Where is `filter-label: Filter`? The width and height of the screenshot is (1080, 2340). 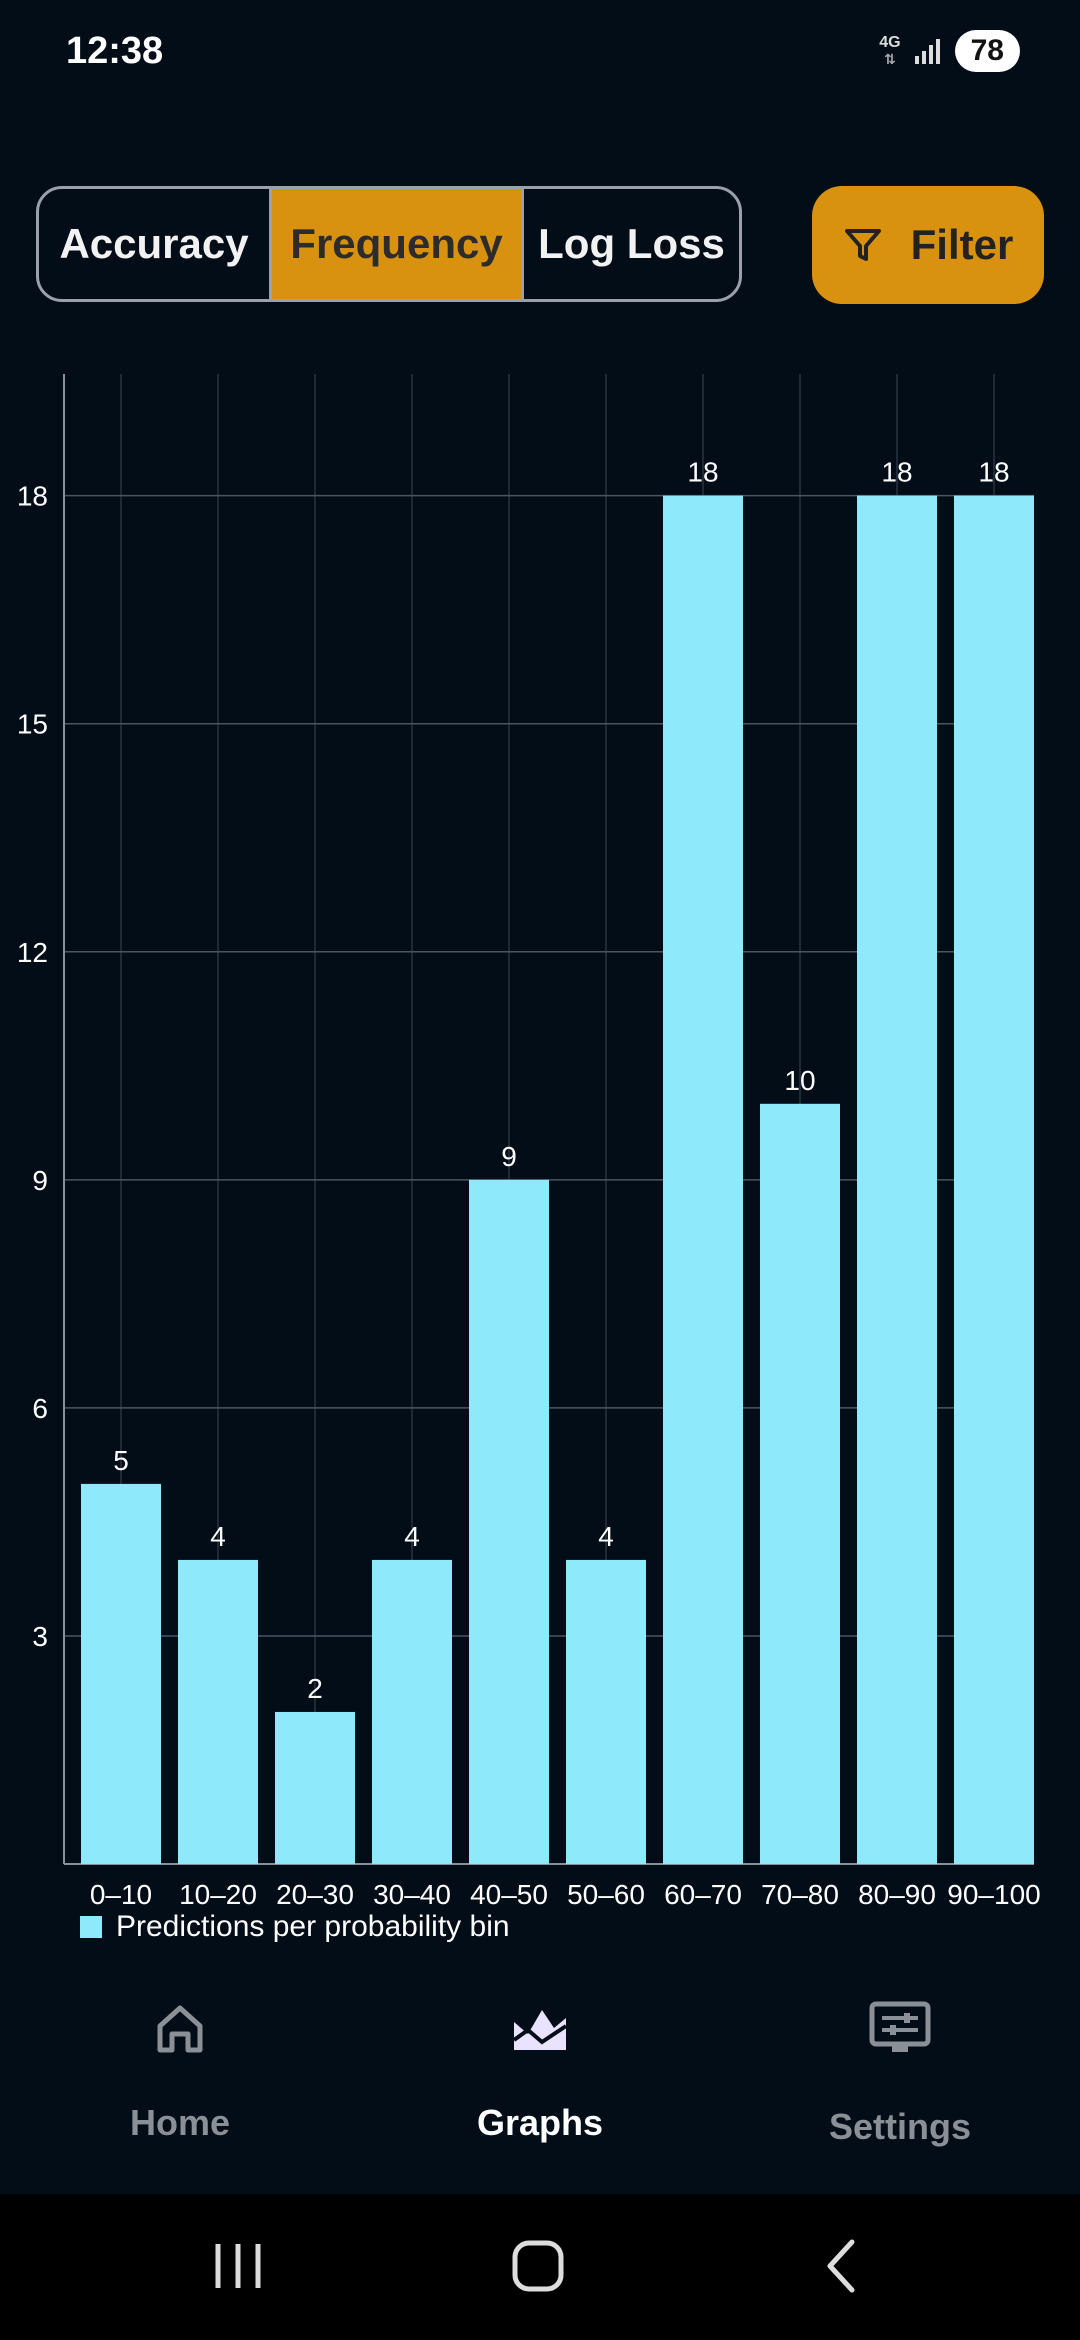
filter-label: Filter is located at coordinates (962, 244).